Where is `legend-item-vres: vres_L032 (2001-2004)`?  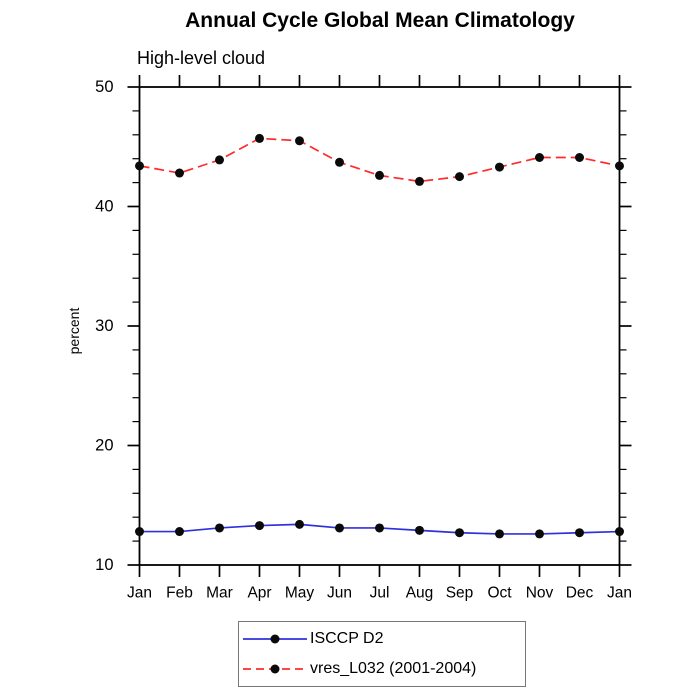 legend-item-vres: vres_L032 (2001-2004) is located at coordinates (383, 669).